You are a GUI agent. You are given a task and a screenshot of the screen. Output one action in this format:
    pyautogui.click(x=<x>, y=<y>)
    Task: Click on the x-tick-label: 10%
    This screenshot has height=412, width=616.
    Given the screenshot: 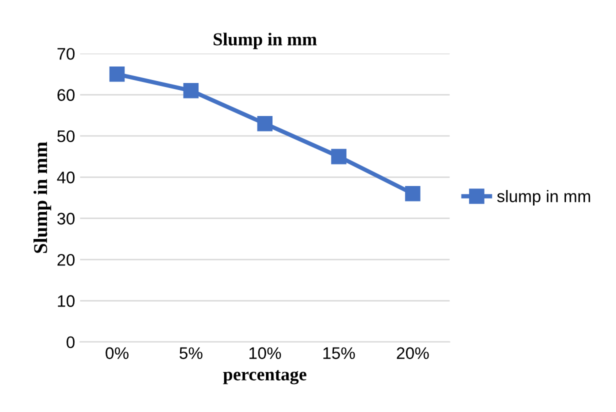 What is the action you would take?
    pyautogui.click(x=265, y=353)
    